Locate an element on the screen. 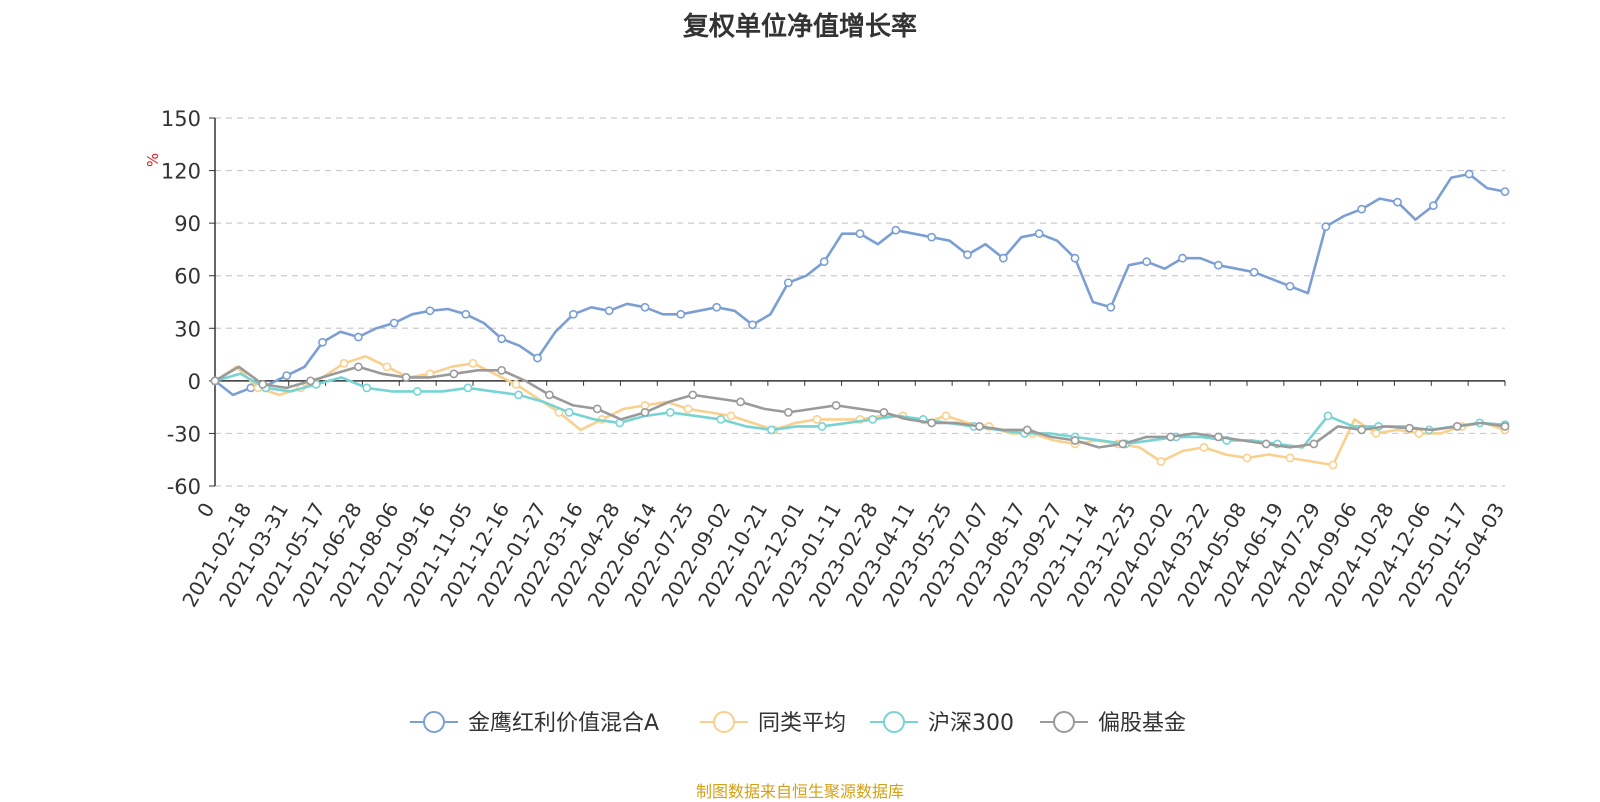  y-tick-label: -30 is located at coordinates (184, 434).